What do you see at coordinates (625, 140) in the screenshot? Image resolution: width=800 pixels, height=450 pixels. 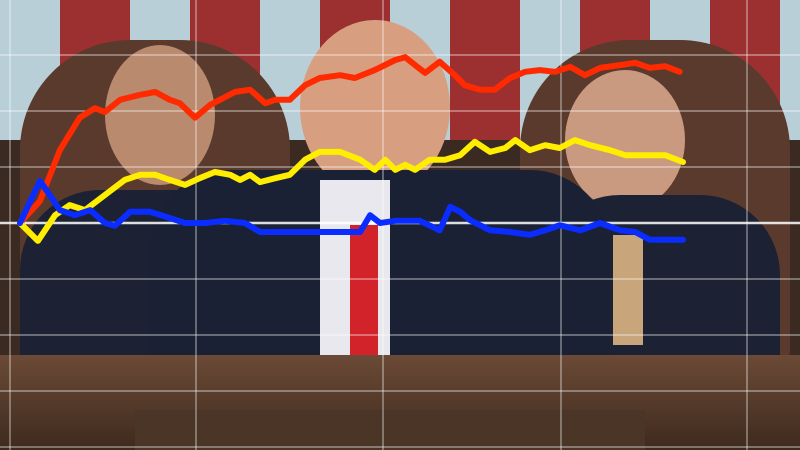 I see `person-right-head` at bounding box center [625, 140].